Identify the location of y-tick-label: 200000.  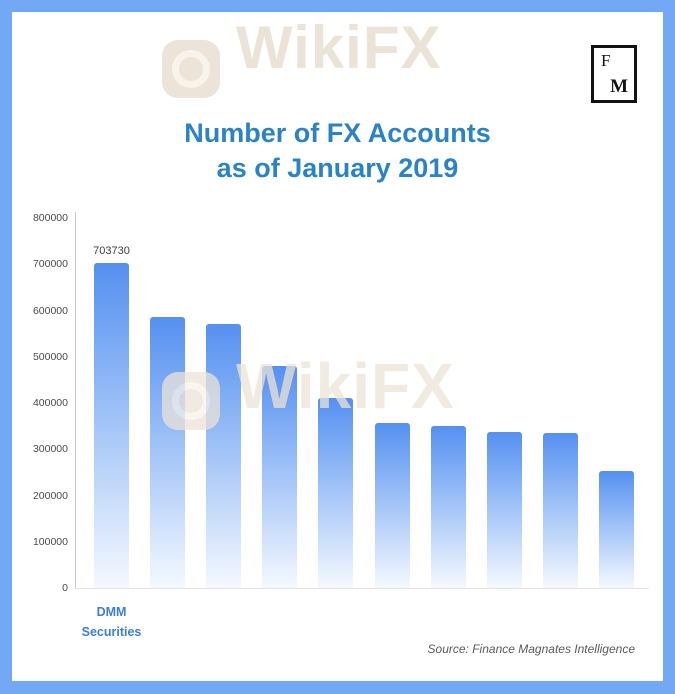
(50, 495).